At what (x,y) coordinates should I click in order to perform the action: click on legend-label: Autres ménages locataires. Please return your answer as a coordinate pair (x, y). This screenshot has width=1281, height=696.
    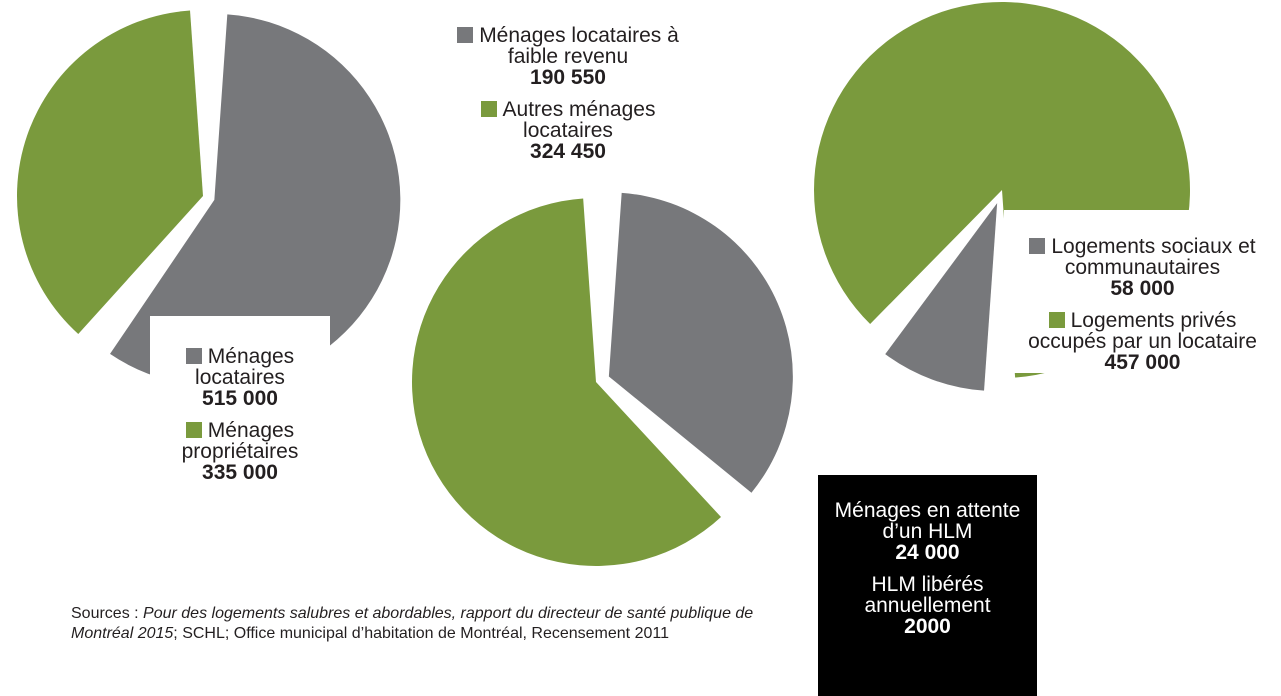
    Looking at the image, I should click on (579, 120).